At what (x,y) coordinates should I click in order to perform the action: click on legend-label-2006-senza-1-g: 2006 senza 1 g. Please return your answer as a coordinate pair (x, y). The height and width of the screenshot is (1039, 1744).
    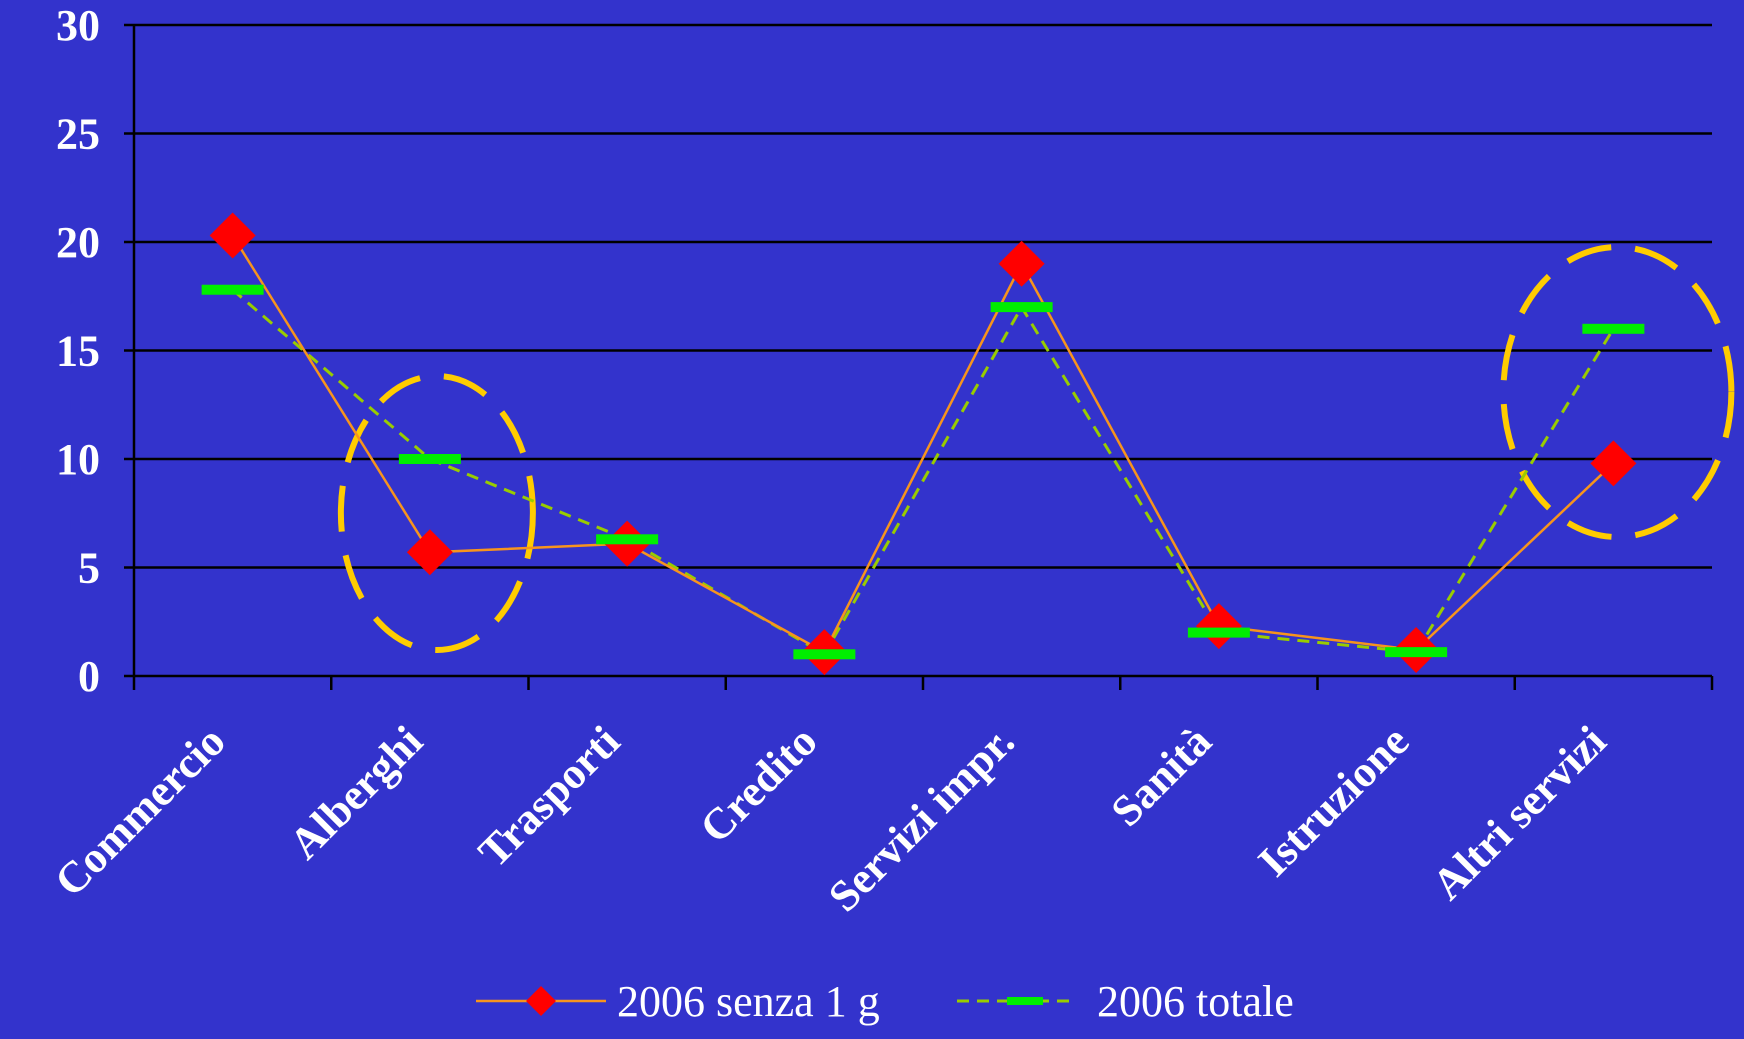
    Looking at the image, I should click on (748, 1001).